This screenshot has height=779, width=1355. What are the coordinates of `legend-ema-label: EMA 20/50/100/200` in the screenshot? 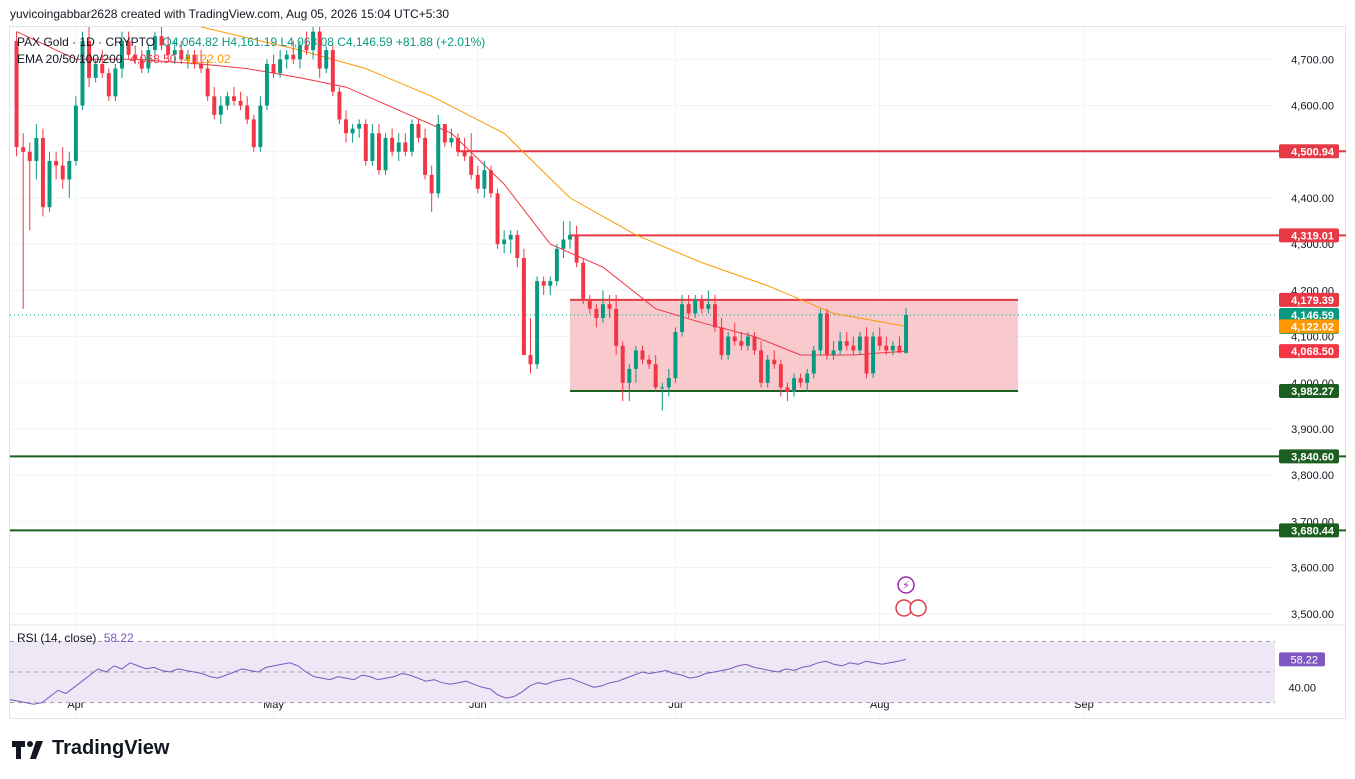 It's located at (70, 59).